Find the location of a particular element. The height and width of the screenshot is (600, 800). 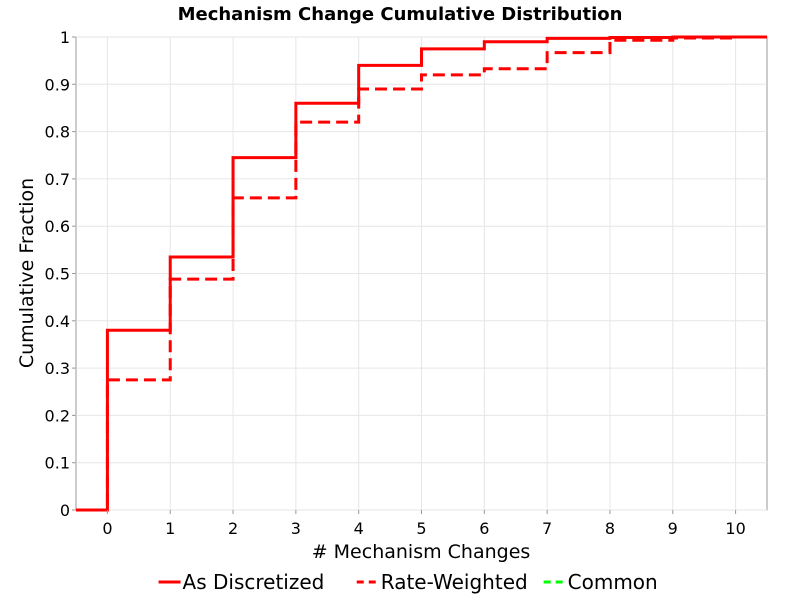

y-tick-label: 0.2 is located at coordinates (57, 415).